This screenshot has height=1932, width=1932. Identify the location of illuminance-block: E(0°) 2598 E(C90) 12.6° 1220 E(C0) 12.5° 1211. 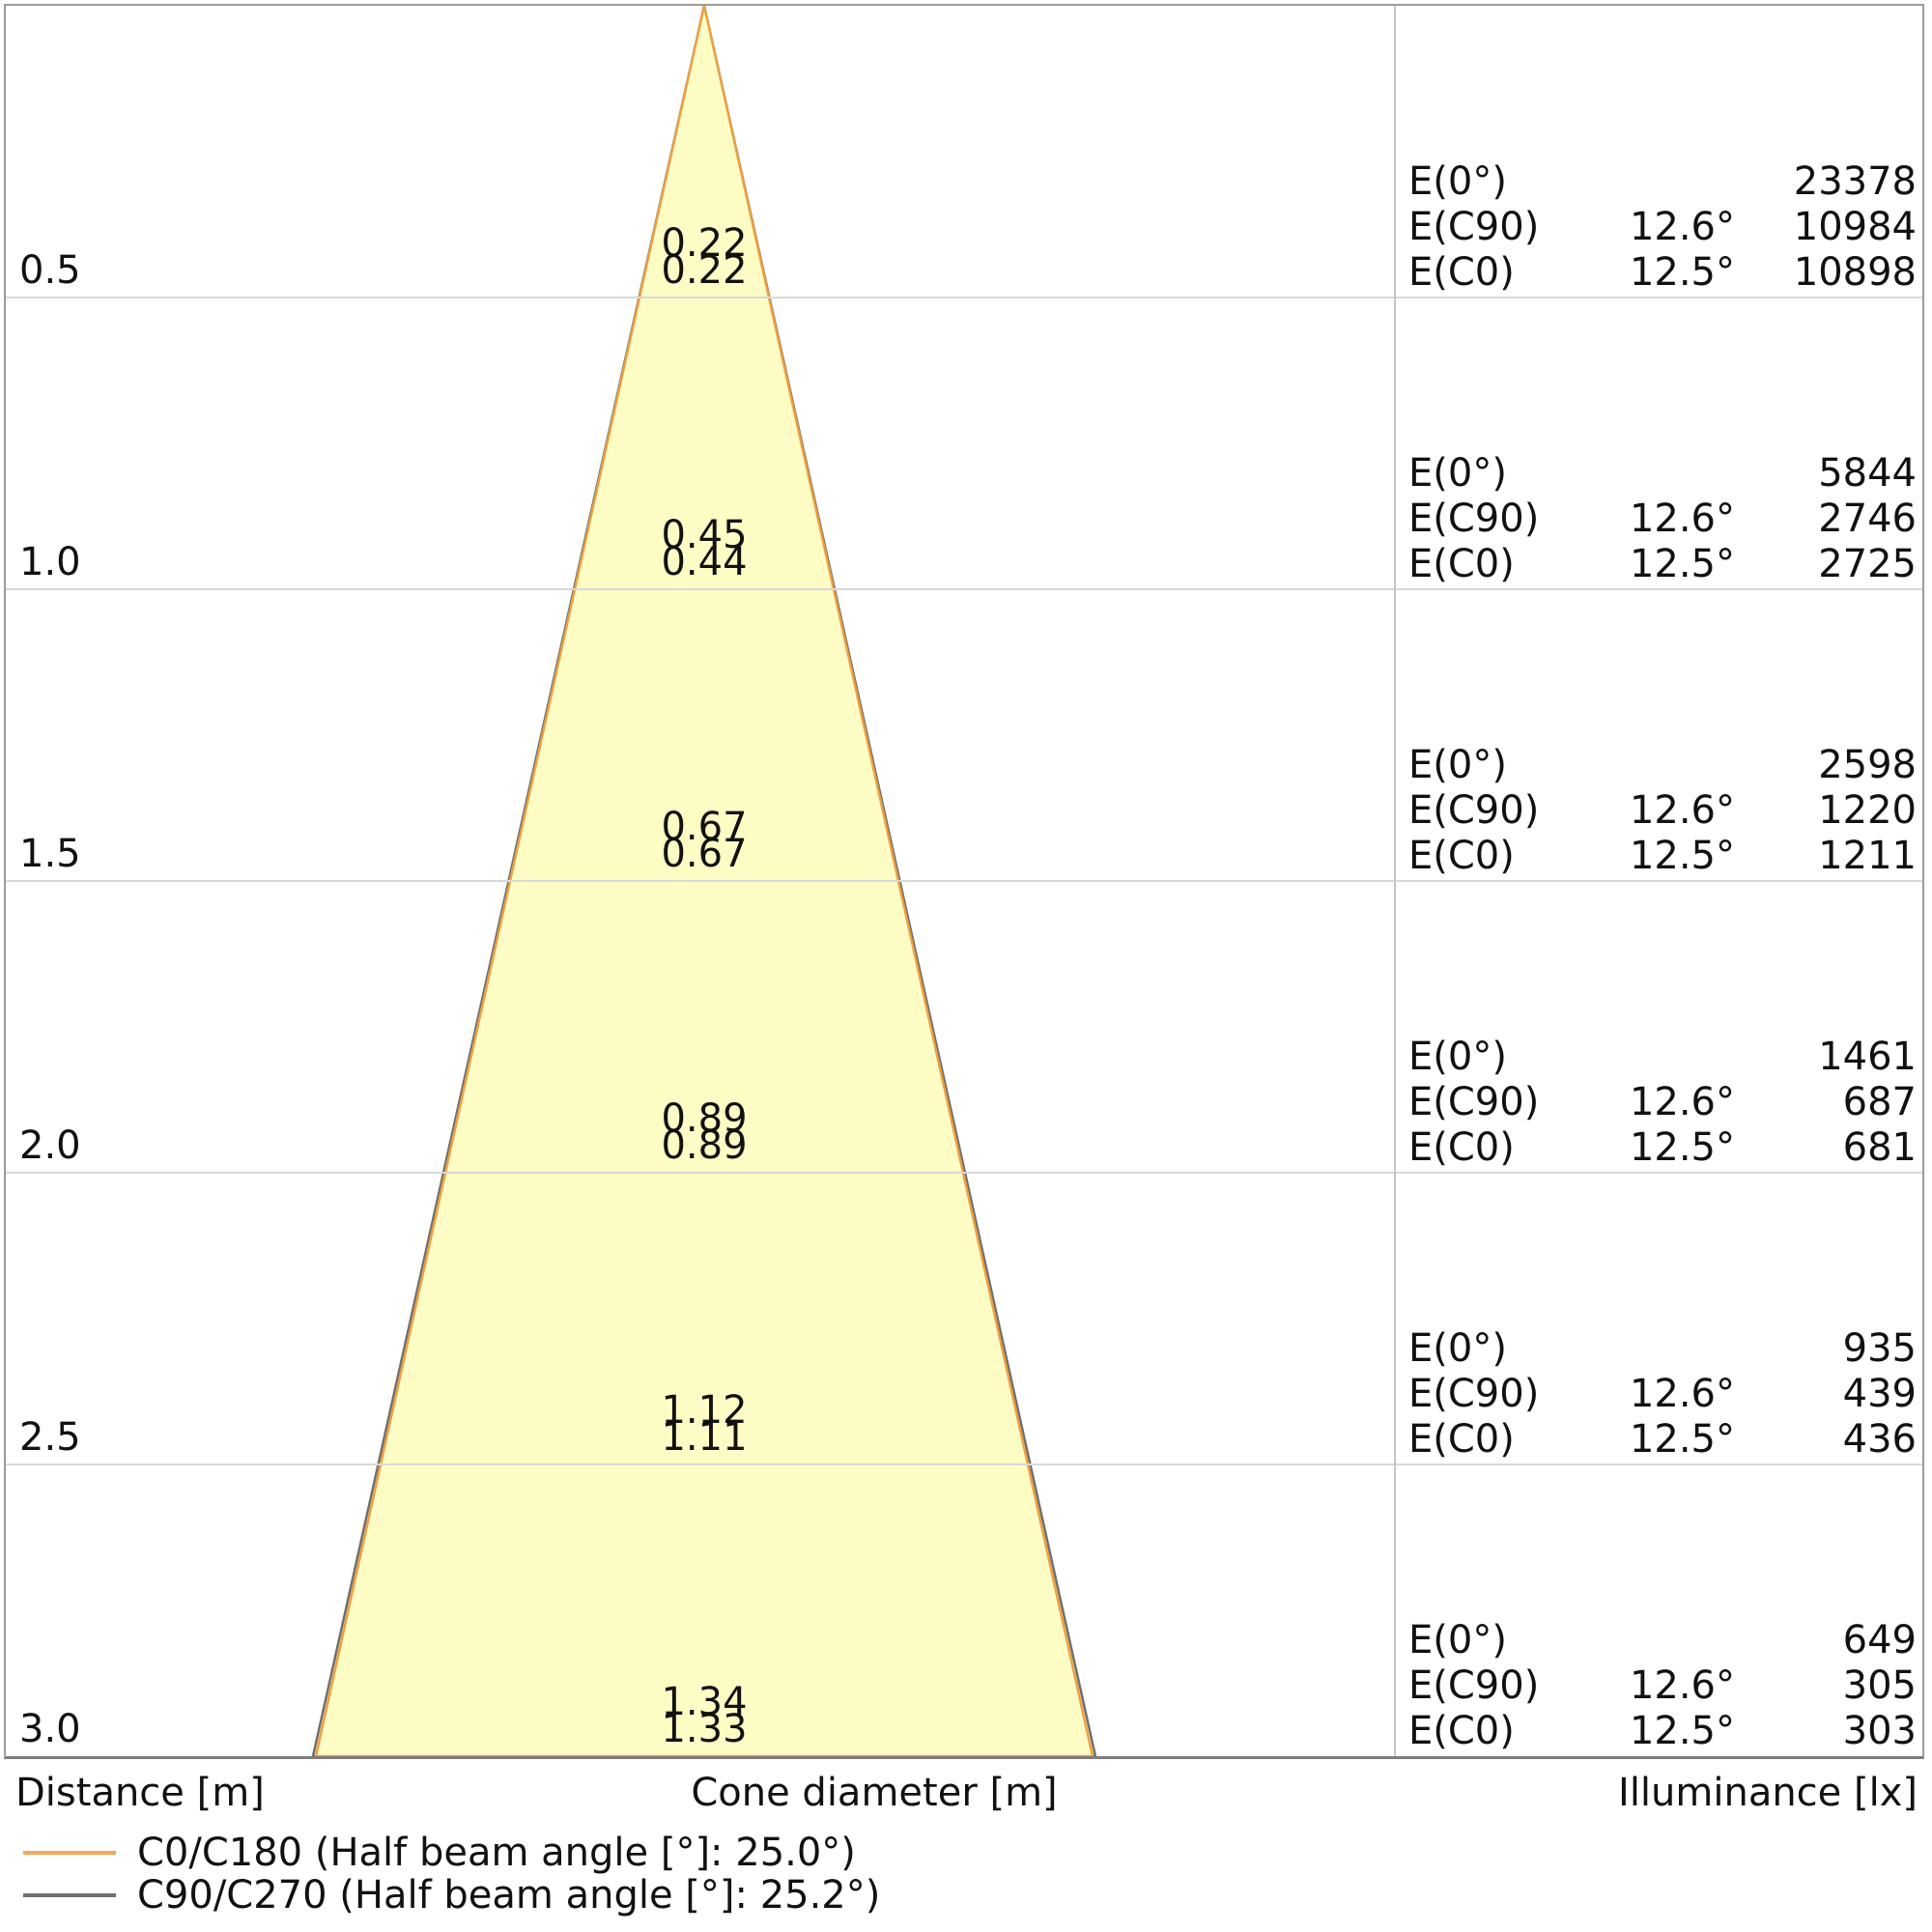
(1662, 811).